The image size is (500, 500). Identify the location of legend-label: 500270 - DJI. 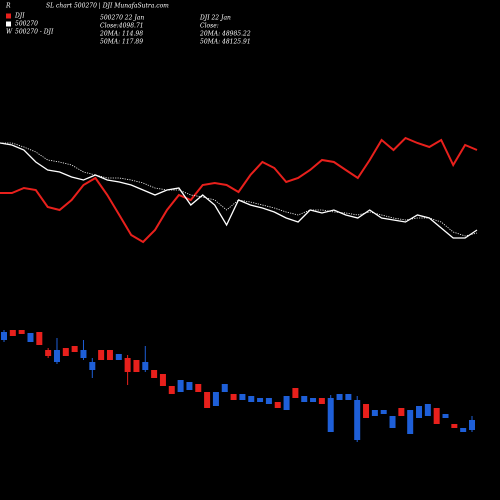
(34, 32).